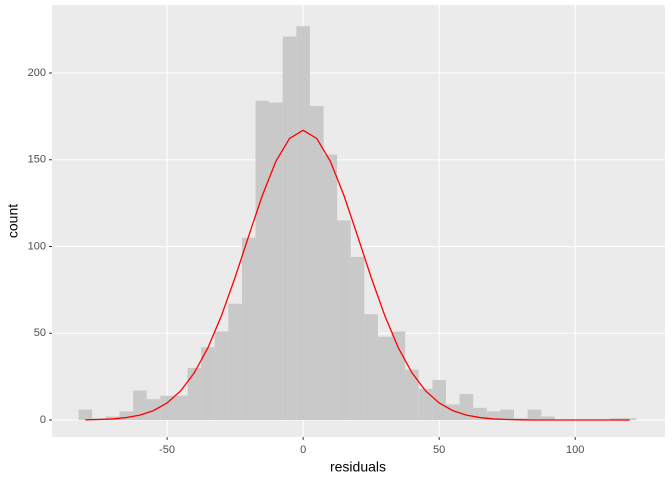  What do you see at coordinates (439, 450) in the screenshot?
I see `x-tick-label: 50` at bounding box center [439, 450].